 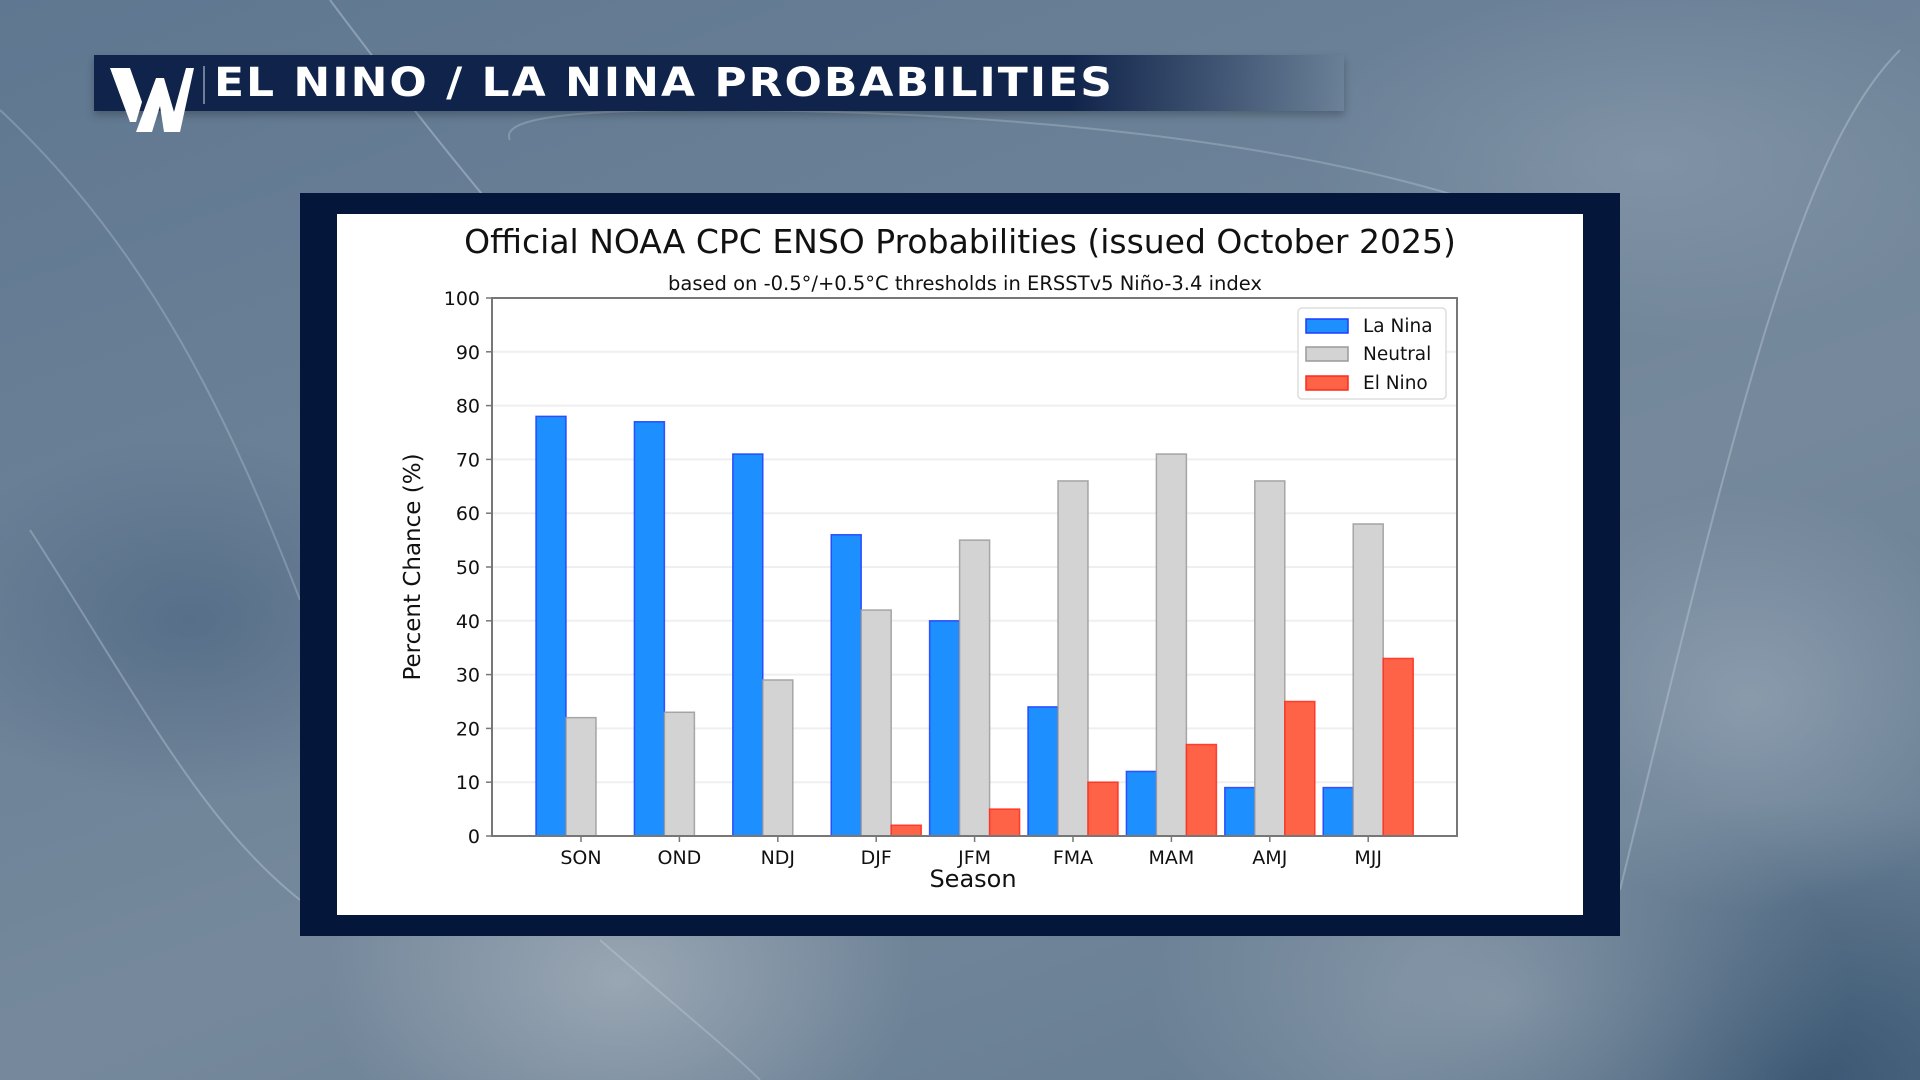 I want to click on x-tick-label: NDJ, so click(x=778, y=858).